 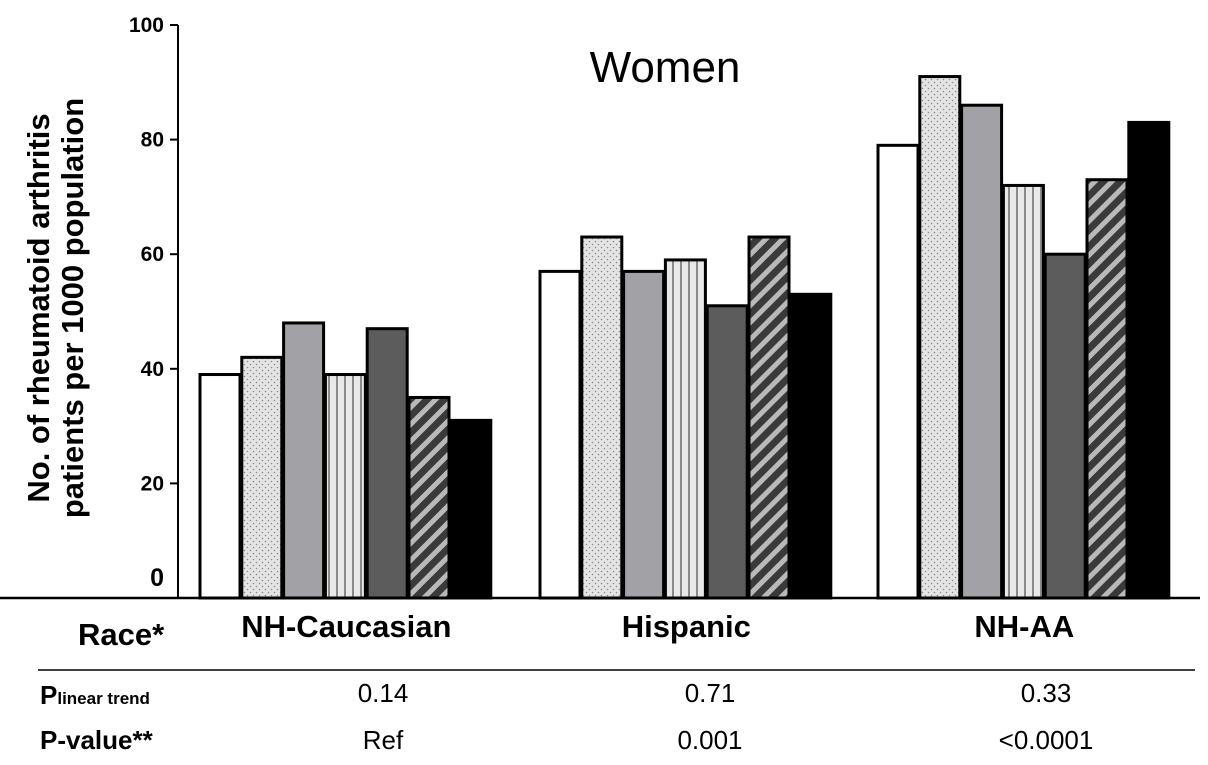 What do you see at coordinates (346, 626) in the screenshot?
I see `x-category-label: NH-Caucasian` at bounding box center [346, 626].